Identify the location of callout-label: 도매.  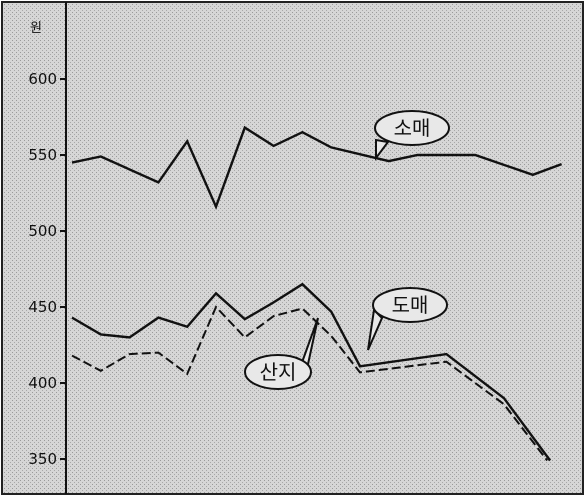
(410, 305).